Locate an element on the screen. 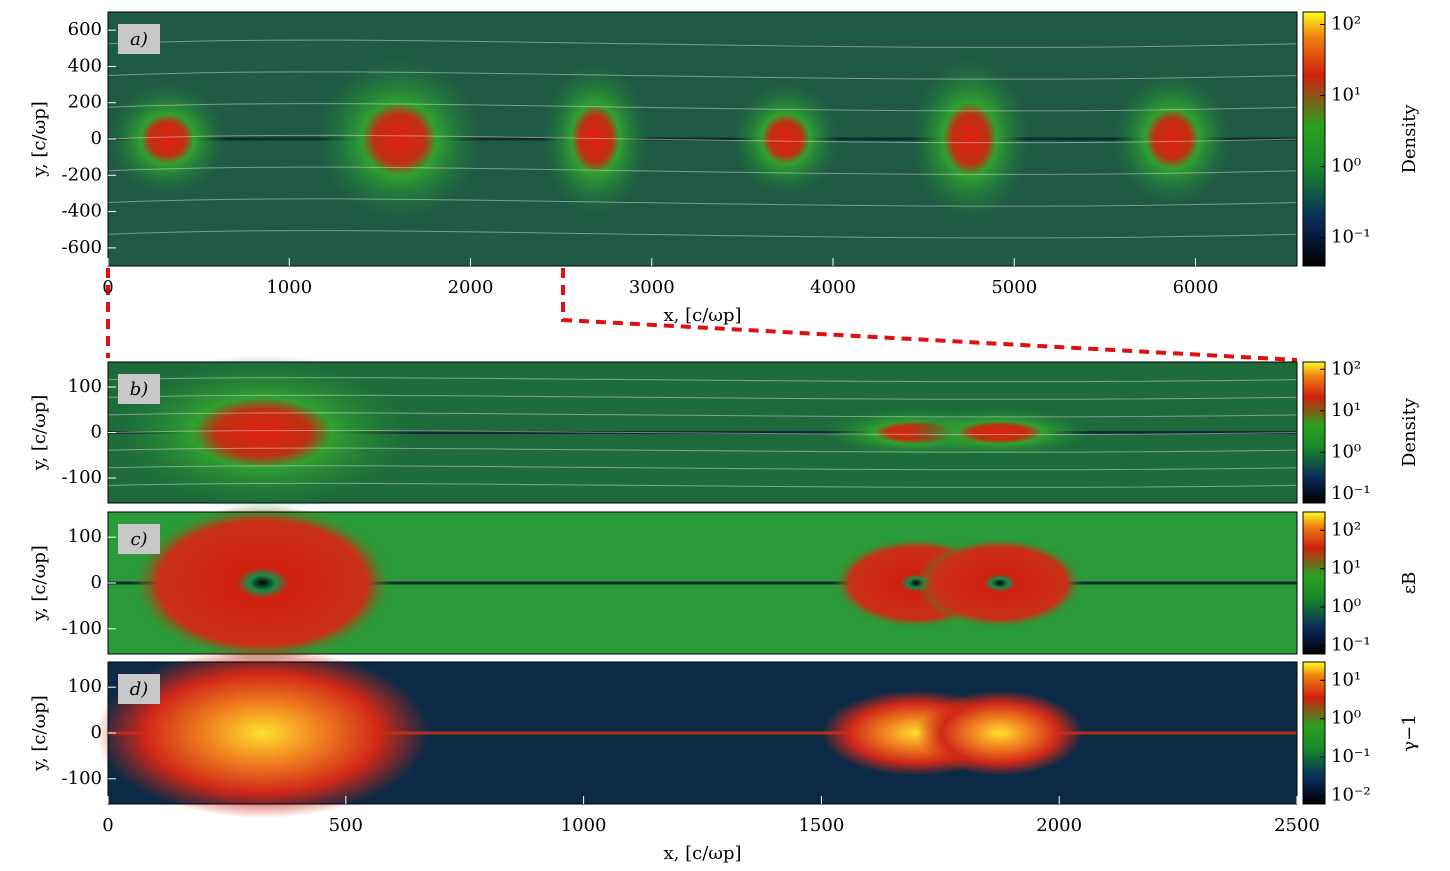 This screenshot has width=1450, height=871. y-tick-label: -600 is located at coordinates (82, 247).